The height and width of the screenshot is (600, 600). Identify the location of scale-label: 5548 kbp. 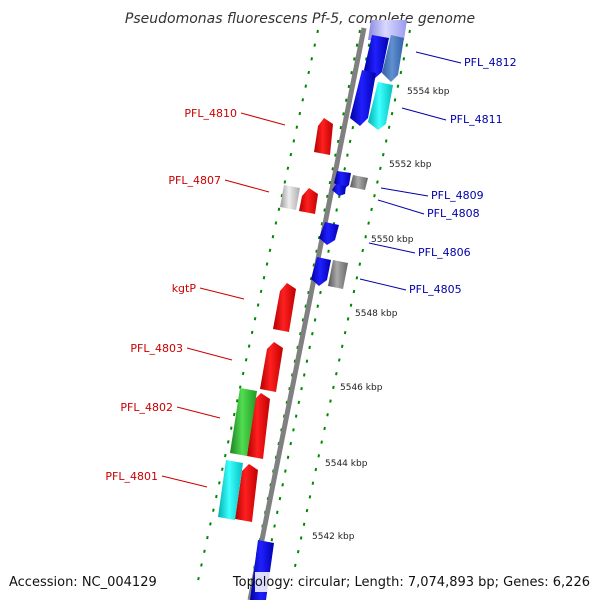
(376, 314).